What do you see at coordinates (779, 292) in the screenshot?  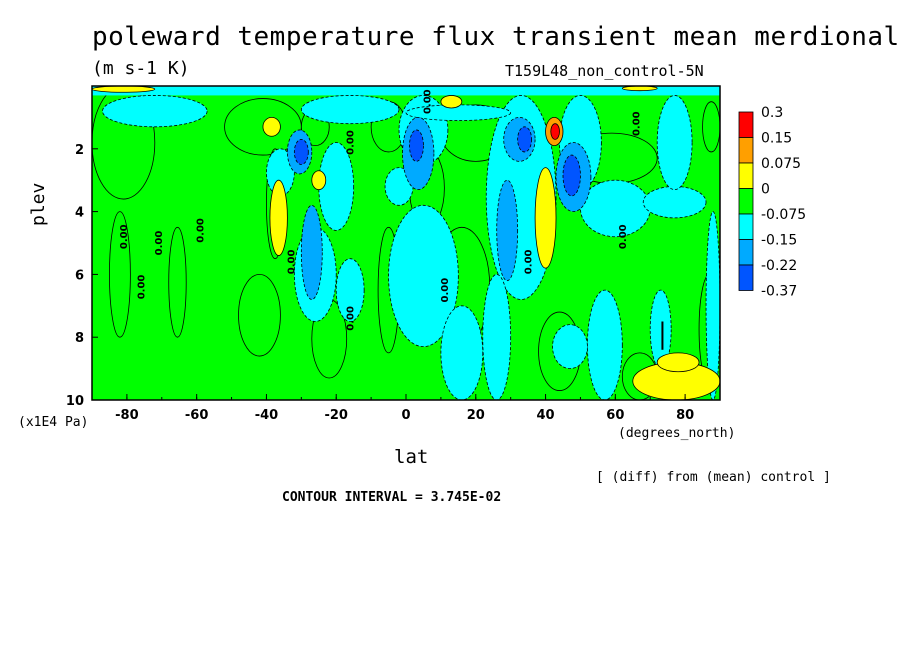 I see `legend-level-label: -0.37` at bounding box center [779, 292].